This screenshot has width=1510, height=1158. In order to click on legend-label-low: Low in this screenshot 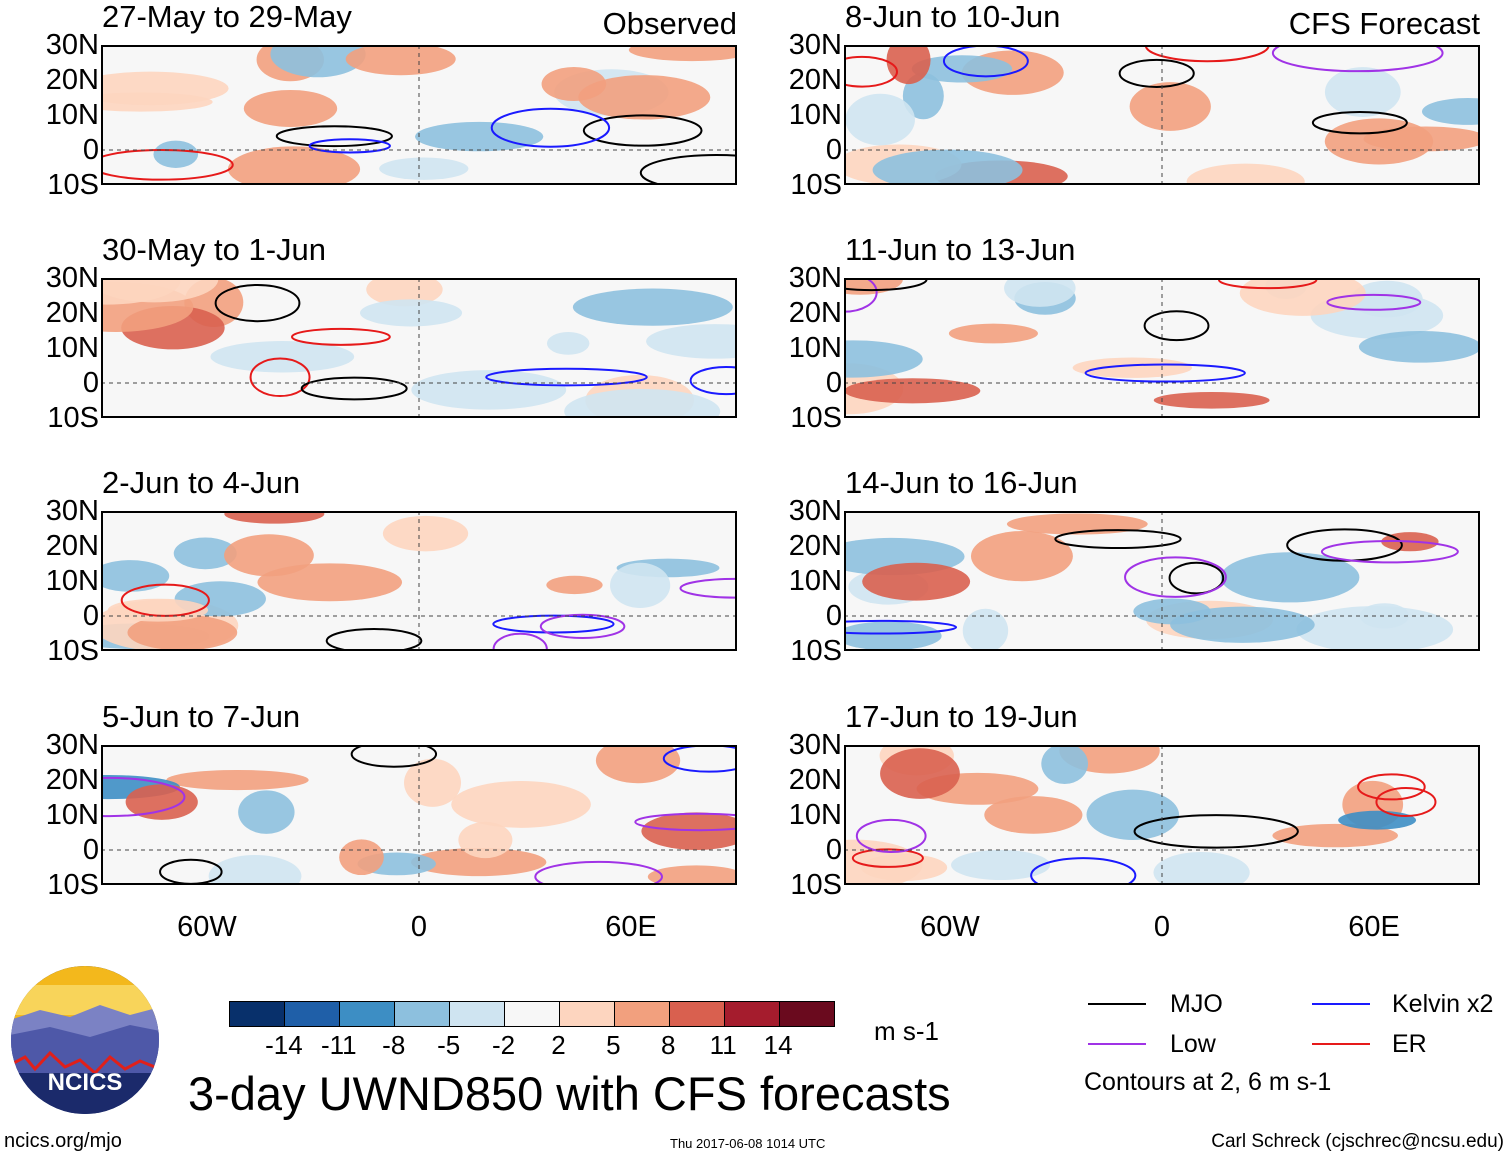, I will do `click(1193, 1044)`.